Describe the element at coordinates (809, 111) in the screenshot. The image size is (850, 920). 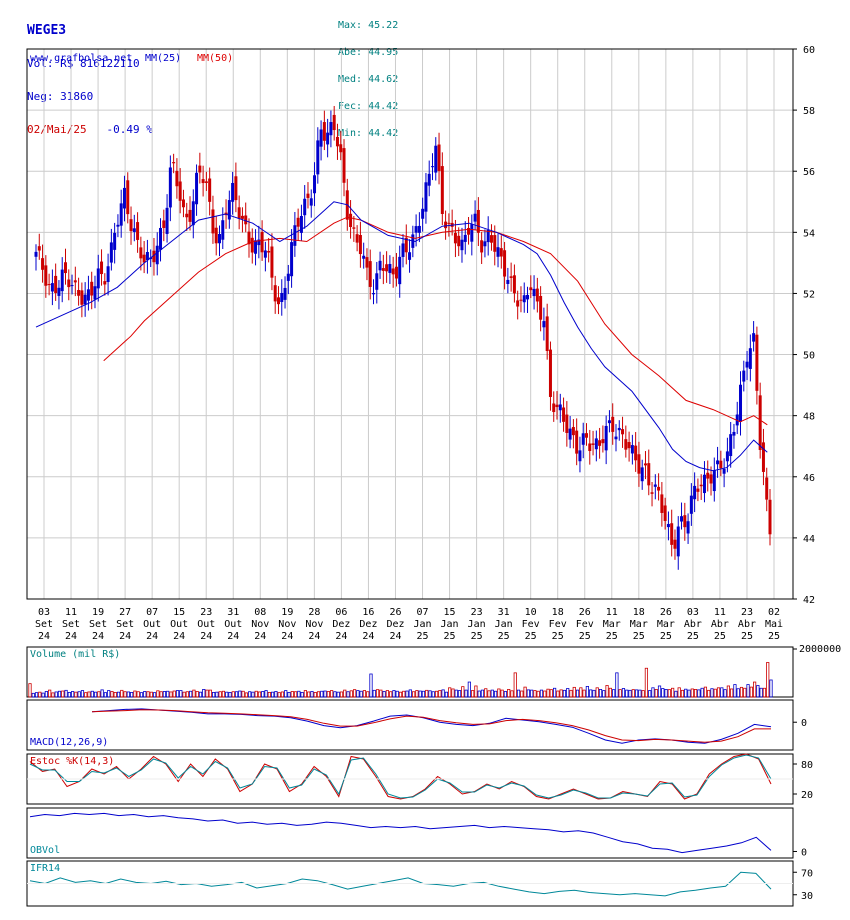
I see `price-tick-label: 58` at that location.